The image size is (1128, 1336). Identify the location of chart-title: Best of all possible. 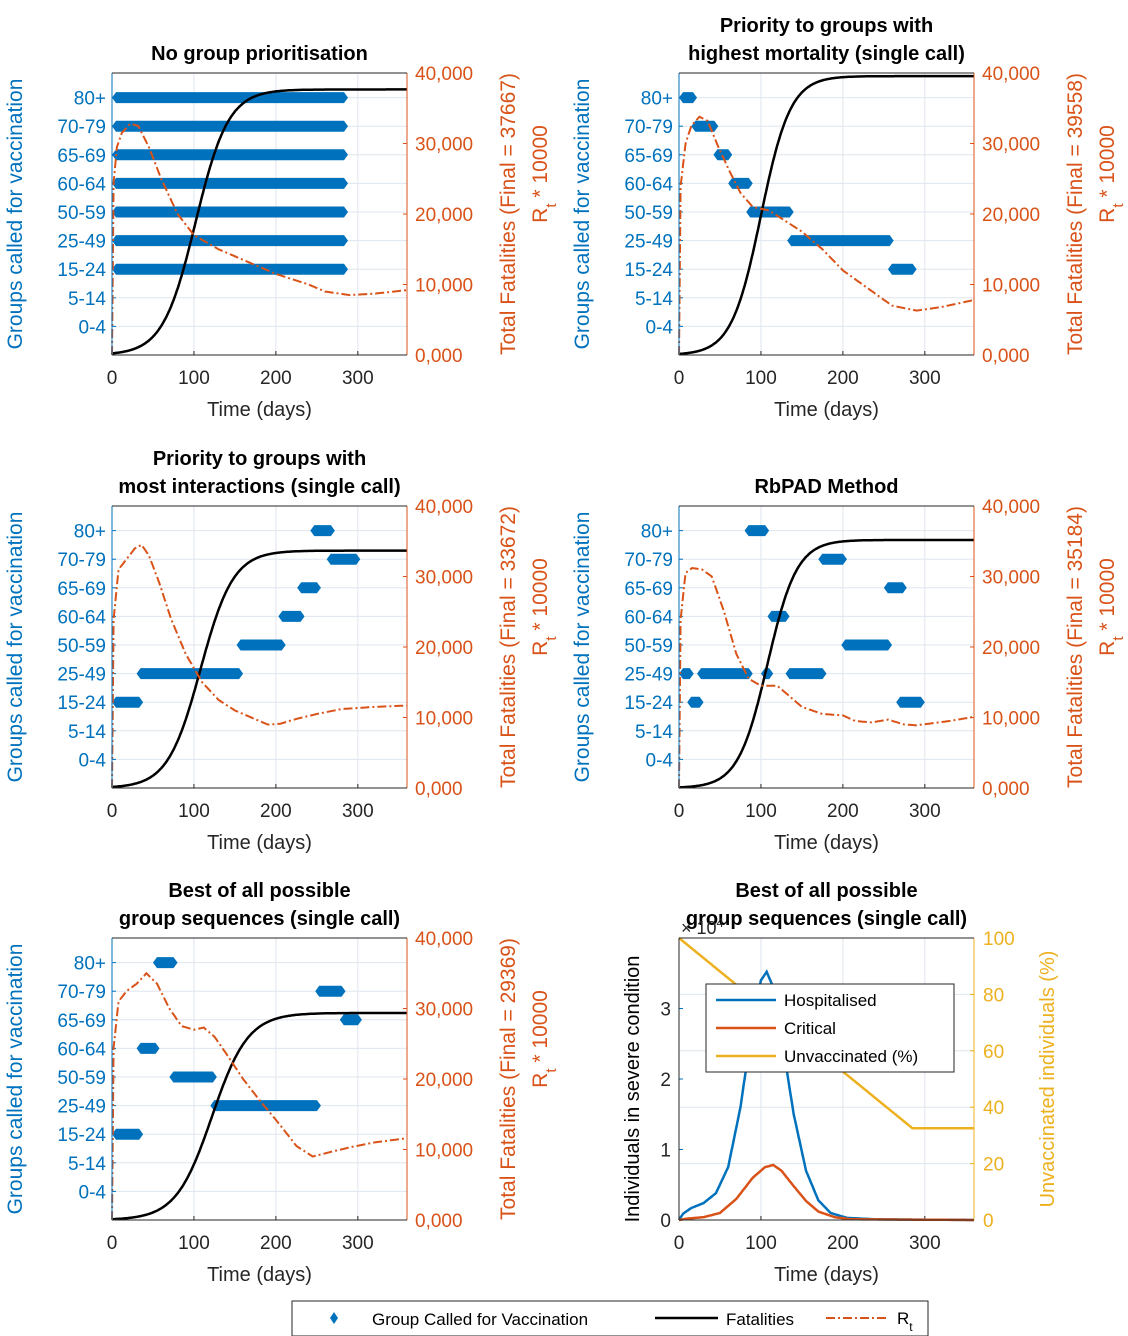
(826, 891).